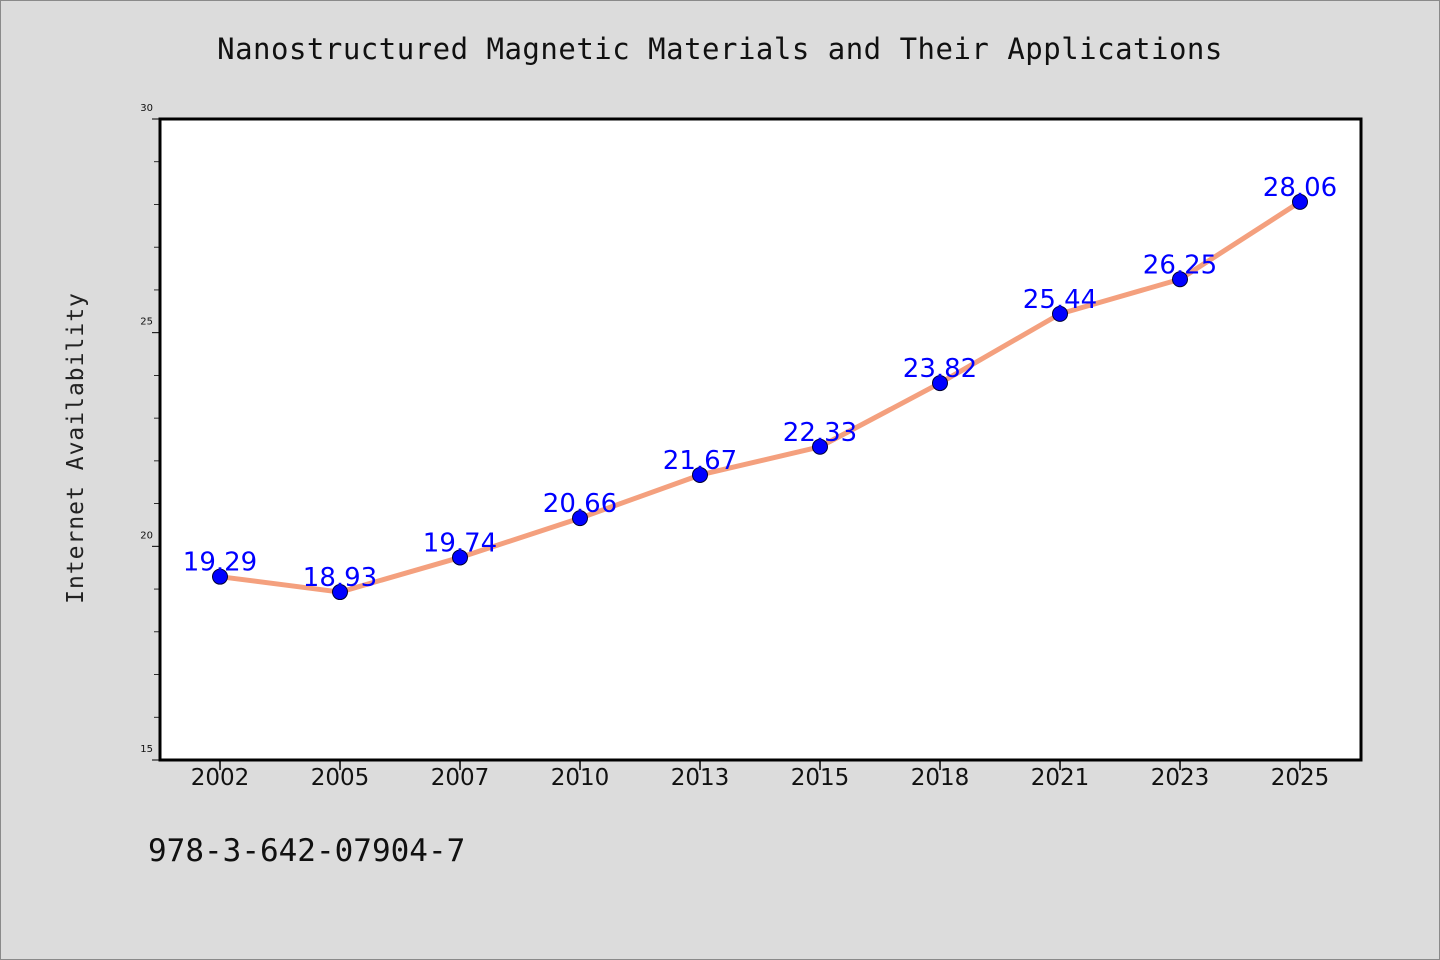 The image size is (1440, 960). What do you see at coordinates (760, 775) in the screenshot?
I see `x-axis-ticks: 2002 2005 2007 2010 2013 2015 2018 2021 2023 2025` at bounding box center [760, 775].